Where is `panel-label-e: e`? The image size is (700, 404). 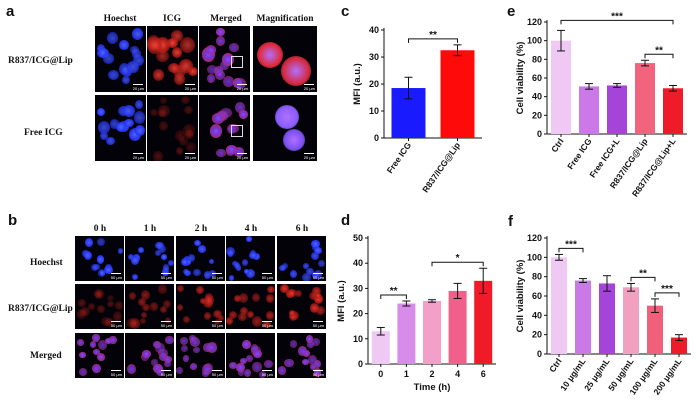
panel-label-e: e is located at coordinates (511, 11).